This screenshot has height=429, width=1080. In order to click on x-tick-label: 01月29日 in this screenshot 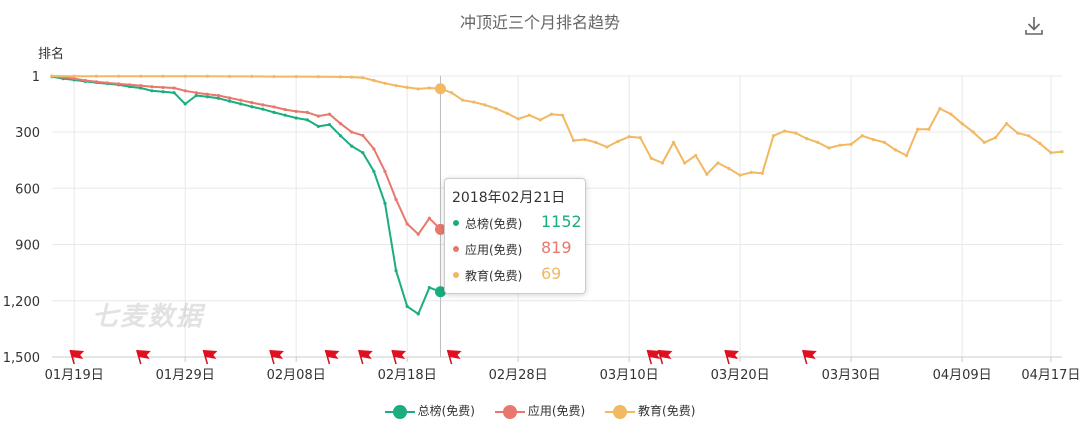, I will do `click(185, 375)`.